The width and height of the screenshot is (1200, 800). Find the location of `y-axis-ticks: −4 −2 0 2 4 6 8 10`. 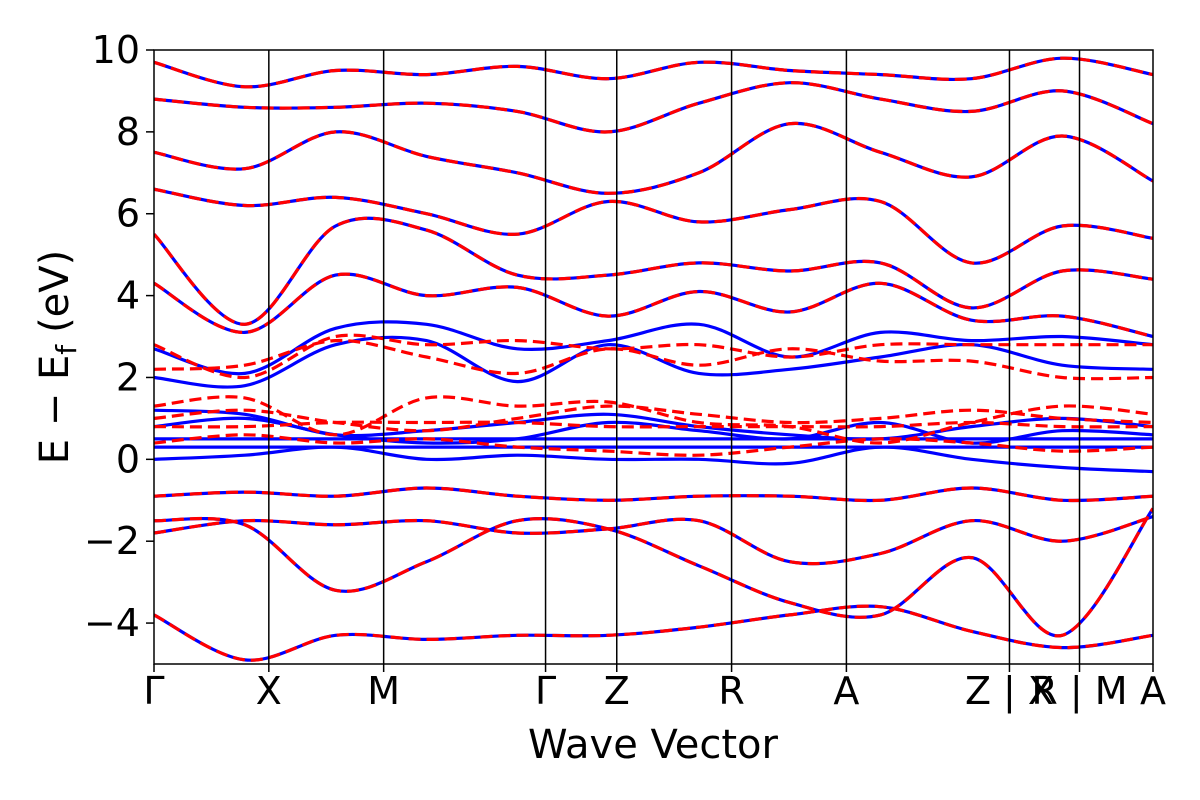

y-axis-ticks: −4 −2 0 2 4 6 8 10 is located at coordinates (119, 336).